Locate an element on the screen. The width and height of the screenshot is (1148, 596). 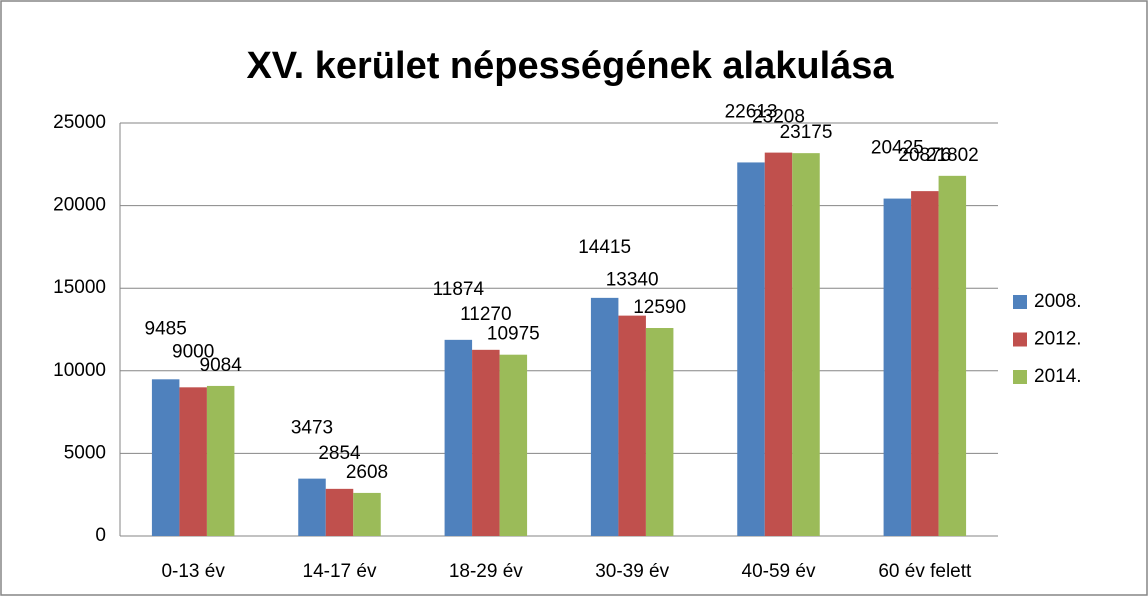
x-tick-label: 18-29 év is located at coordinates (486, 571).